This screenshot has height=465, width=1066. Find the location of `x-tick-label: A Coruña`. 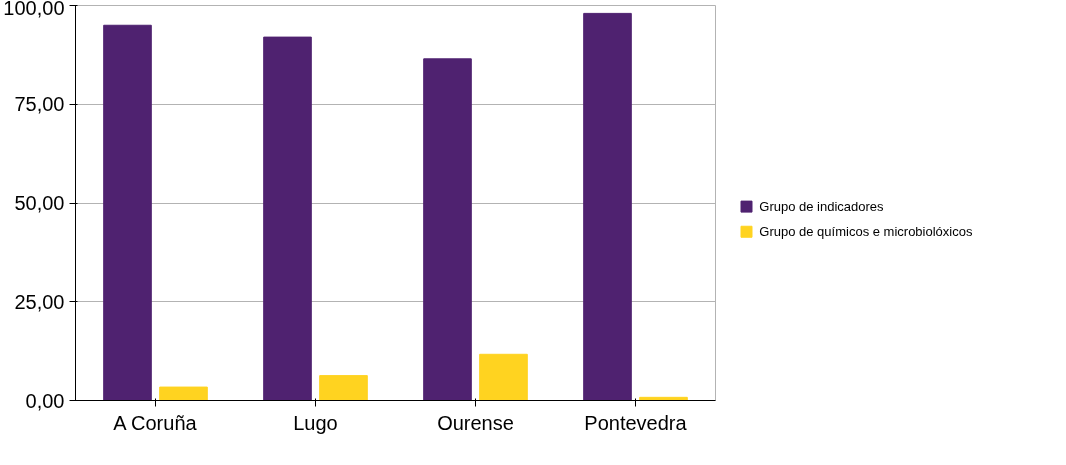

x-tick-label: A Coruña is located at coordinates (155, 422).